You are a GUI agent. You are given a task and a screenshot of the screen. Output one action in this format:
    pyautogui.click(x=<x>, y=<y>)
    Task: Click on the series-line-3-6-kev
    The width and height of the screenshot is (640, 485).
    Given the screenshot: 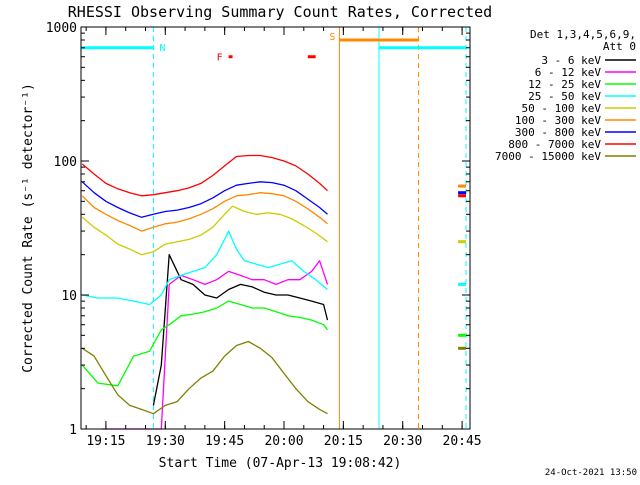 What is the action you would take?
    pyautogui.click(x=240, y=330)
    